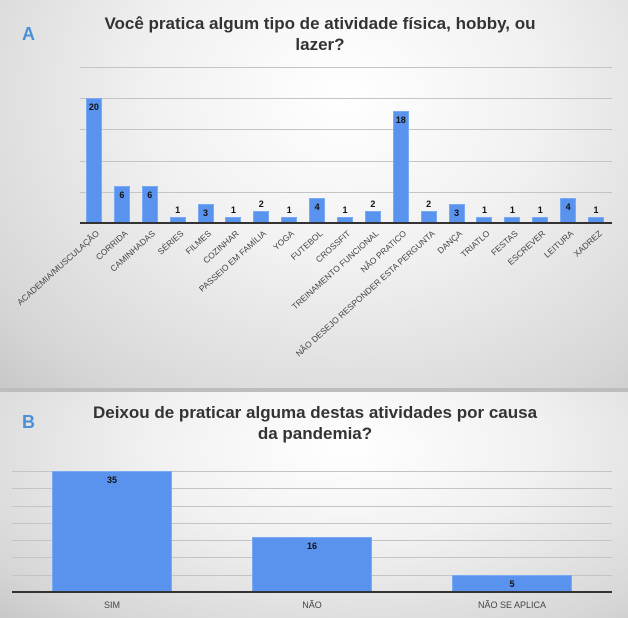 This screenshot has height=618, width=628. What do you see at coordinates (311, 545) in the screenshot?
I see `bar-value-label: 16` at bounding box center [311, 545].